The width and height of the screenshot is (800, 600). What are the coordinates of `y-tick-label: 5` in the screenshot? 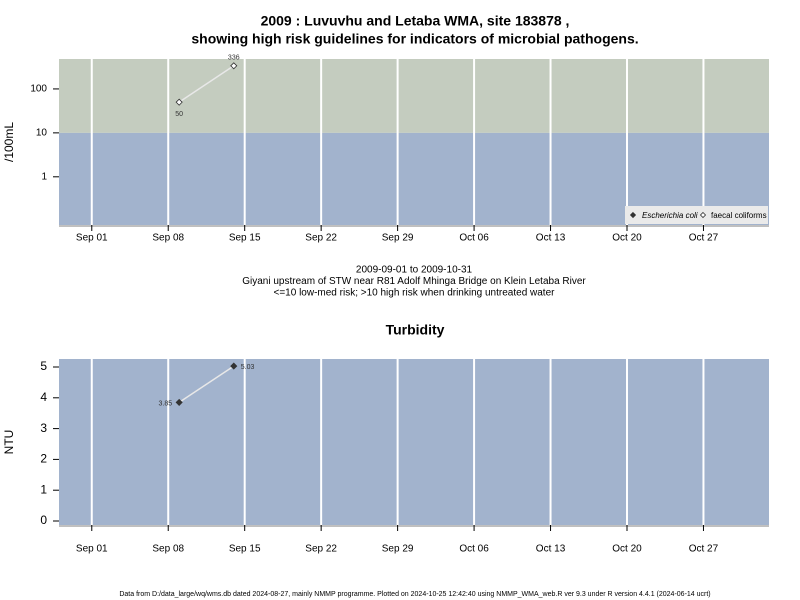 It's located at (43, 366).